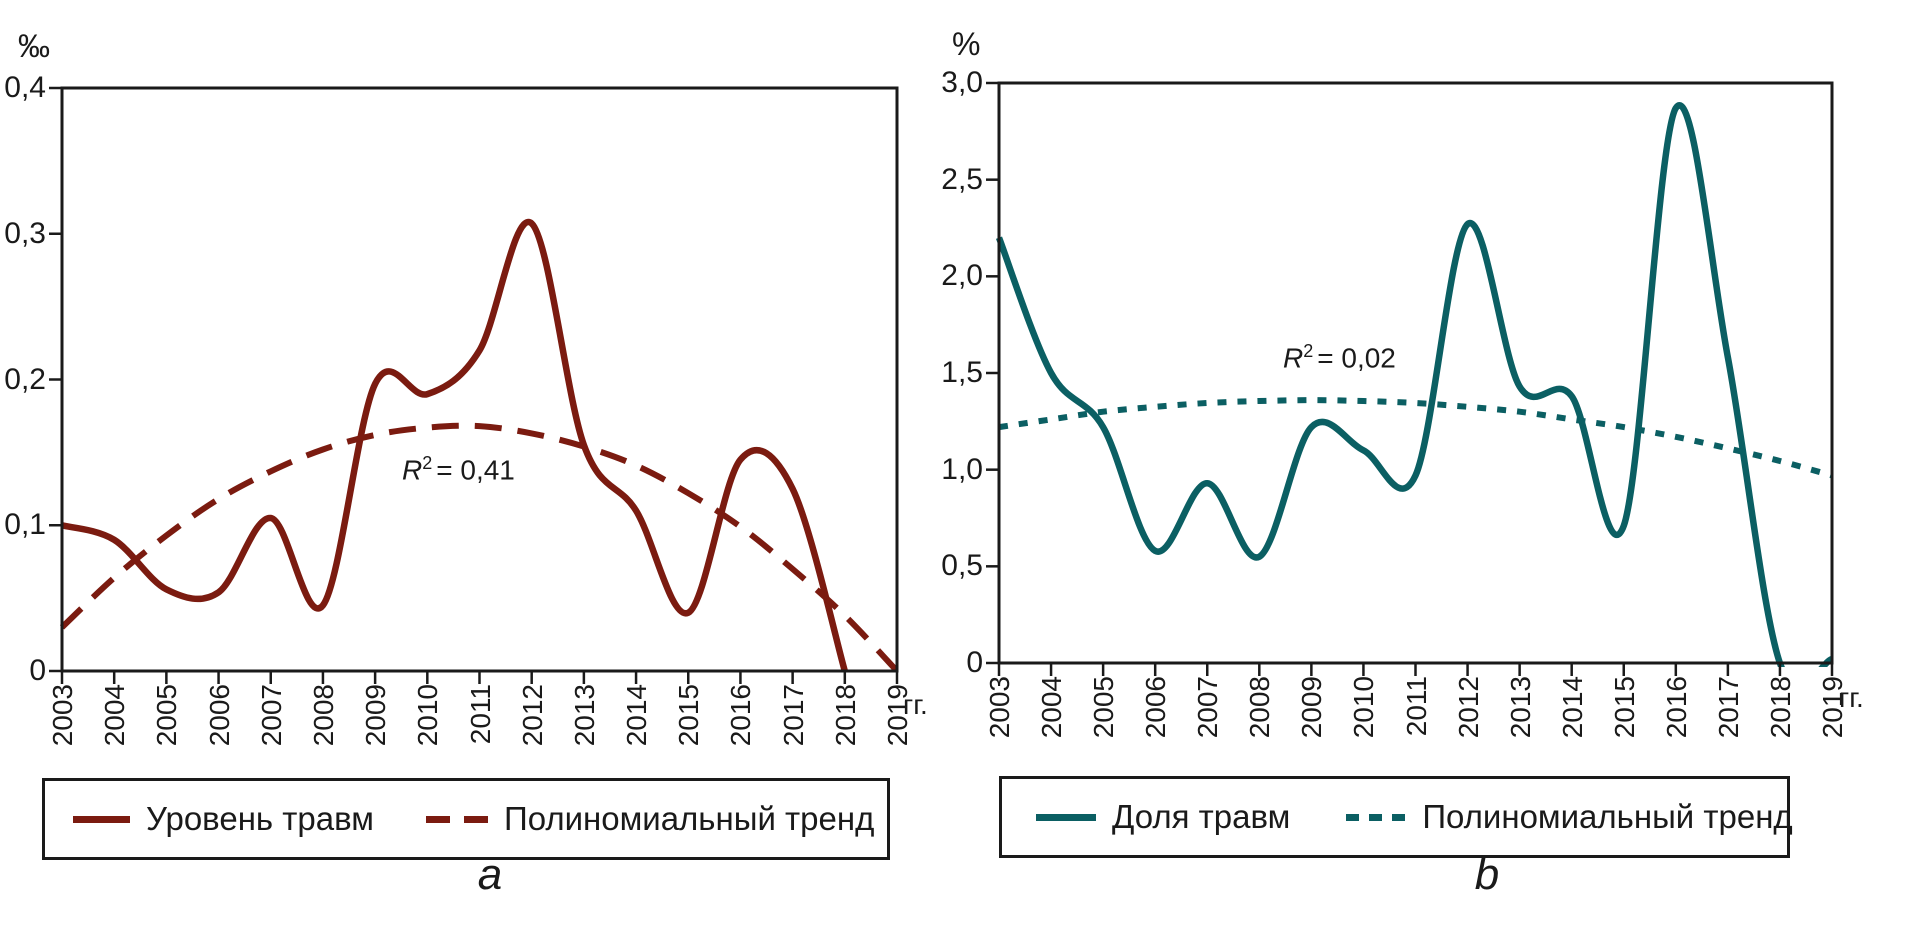 The width and height of the screenshot is (1932, 928). I want to click on dashed-line-sample, so click(456, 819).